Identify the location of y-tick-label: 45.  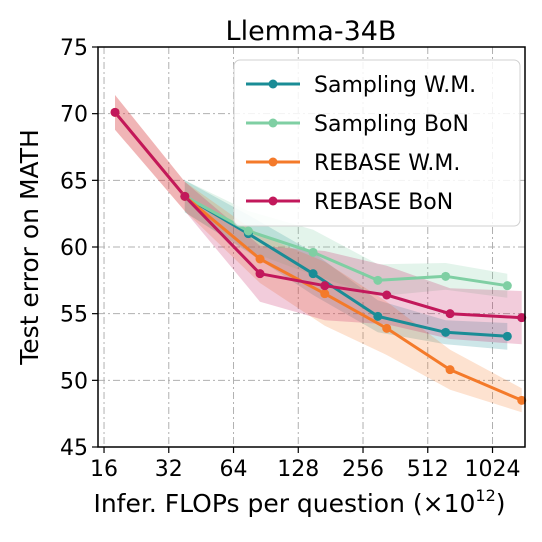
(74, 448).